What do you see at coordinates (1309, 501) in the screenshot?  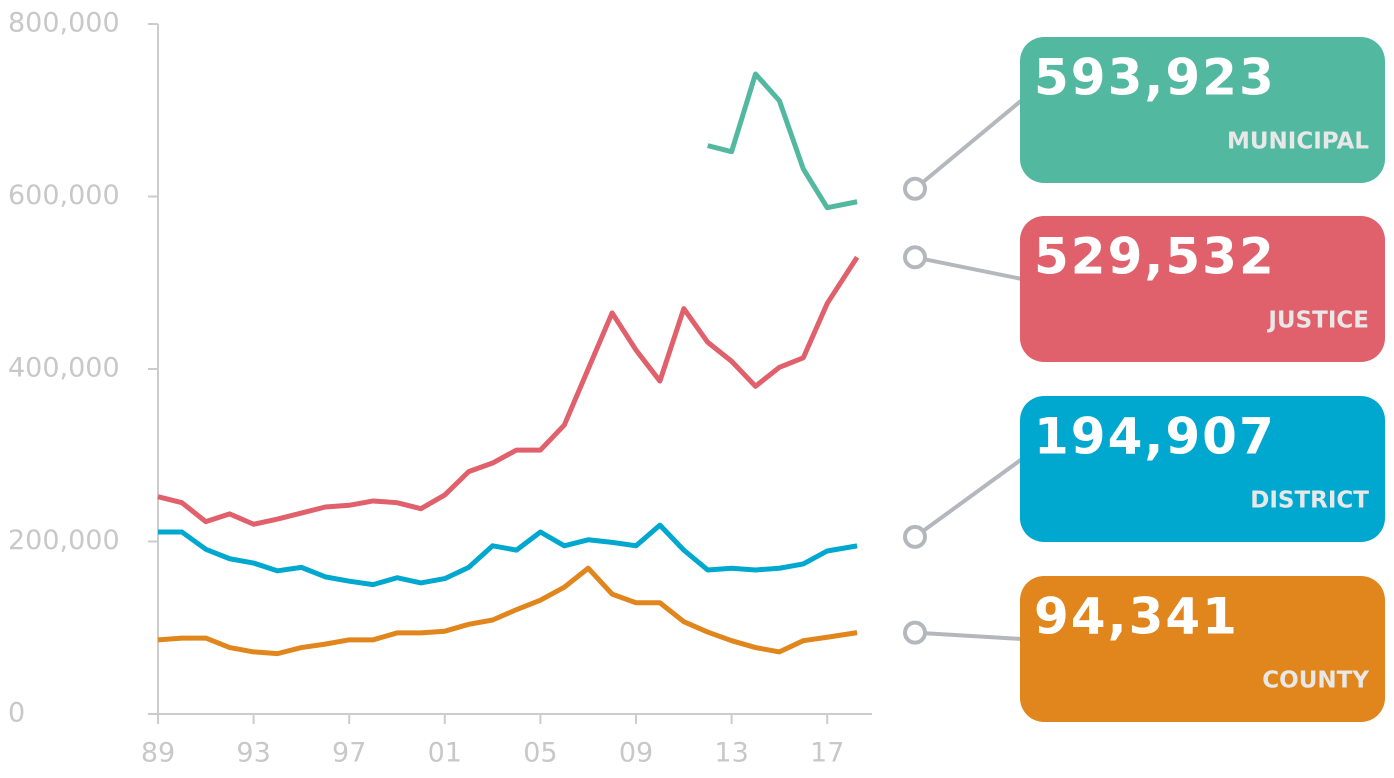 I see `callout-name: DISTRICT` at bounding box center [1309, 501].